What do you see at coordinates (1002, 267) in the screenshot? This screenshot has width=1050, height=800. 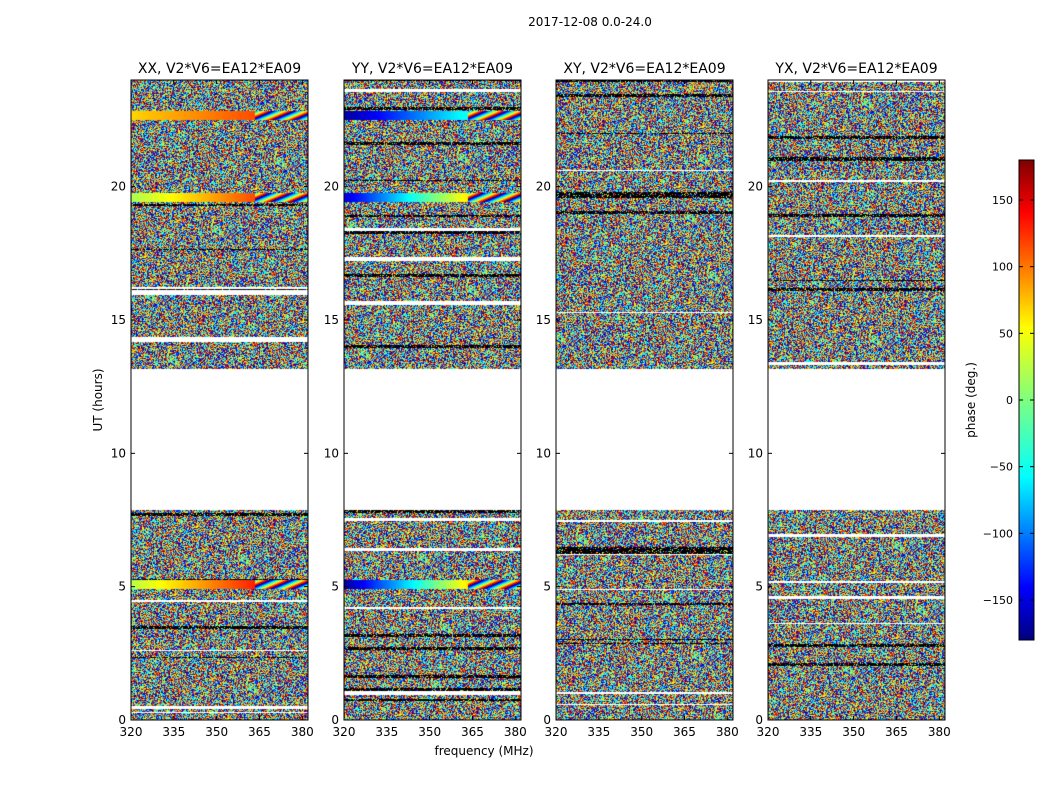 I see `colorbar-tick-label: 100` at bounding box center [1002, 267].